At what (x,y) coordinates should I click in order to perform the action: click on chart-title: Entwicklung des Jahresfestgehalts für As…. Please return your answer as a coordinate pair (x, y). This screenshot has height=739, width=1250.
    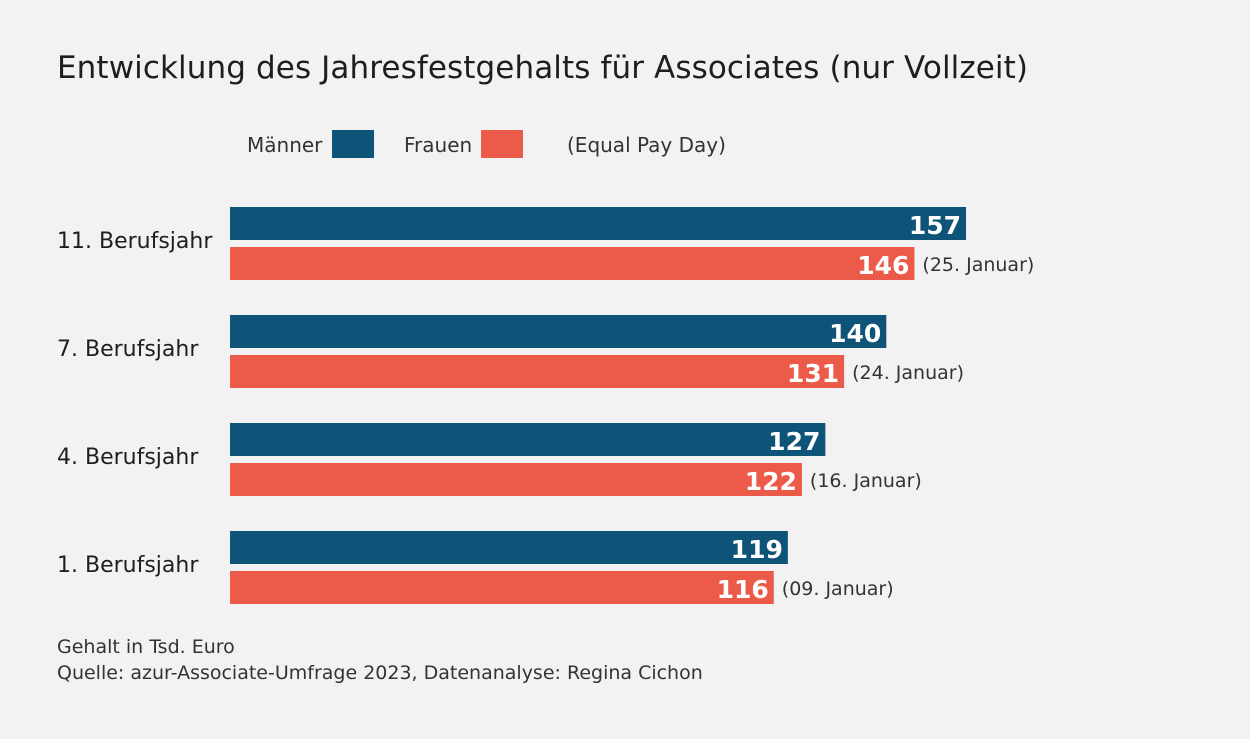
    Looking at the image, I should click on (543, 68).